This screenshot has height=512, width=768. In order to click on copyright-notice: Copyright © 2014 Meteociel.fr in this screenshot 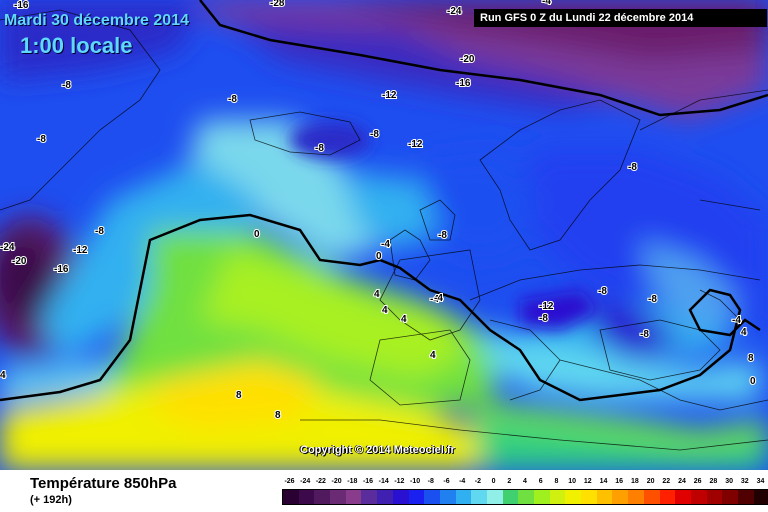, I will do `click(377, 450)`.